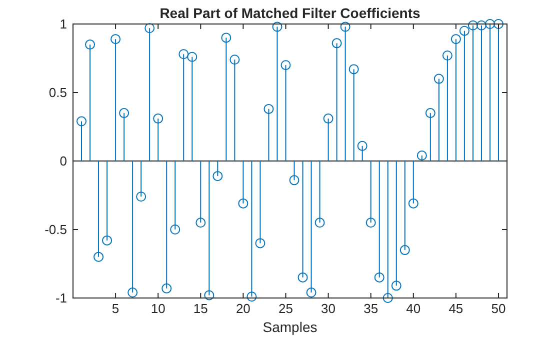 The image size is (560, 337). I want to click on x-tick-label: 45, so click(456, 308).